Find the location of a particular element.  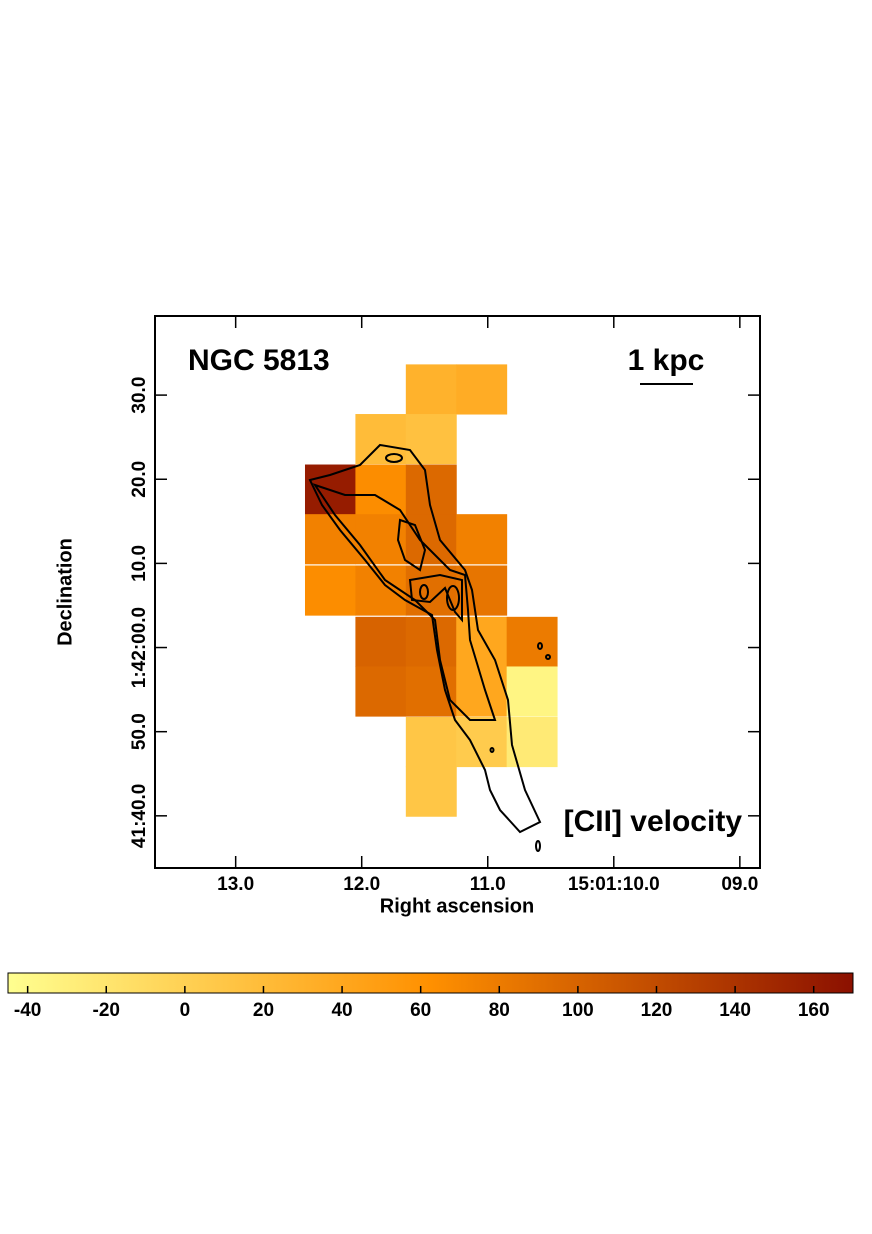

colorbar-tick-label: 100 is located at coordinates (578, 1010).